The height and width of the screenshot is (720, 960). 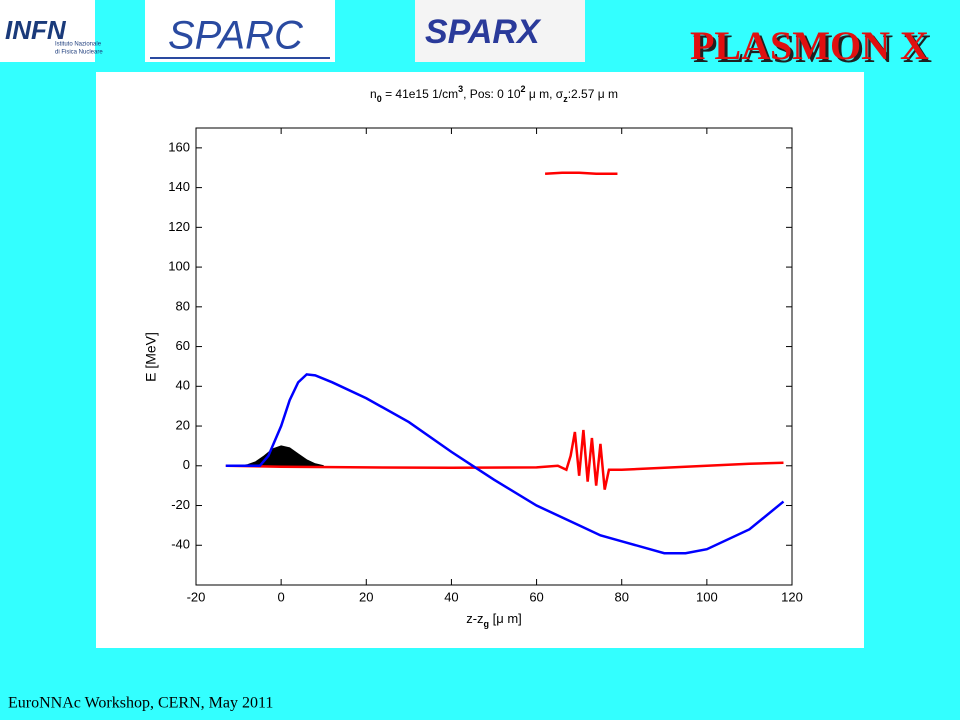 I want to click on sparx-logo-box, so click(x=500, y=31).